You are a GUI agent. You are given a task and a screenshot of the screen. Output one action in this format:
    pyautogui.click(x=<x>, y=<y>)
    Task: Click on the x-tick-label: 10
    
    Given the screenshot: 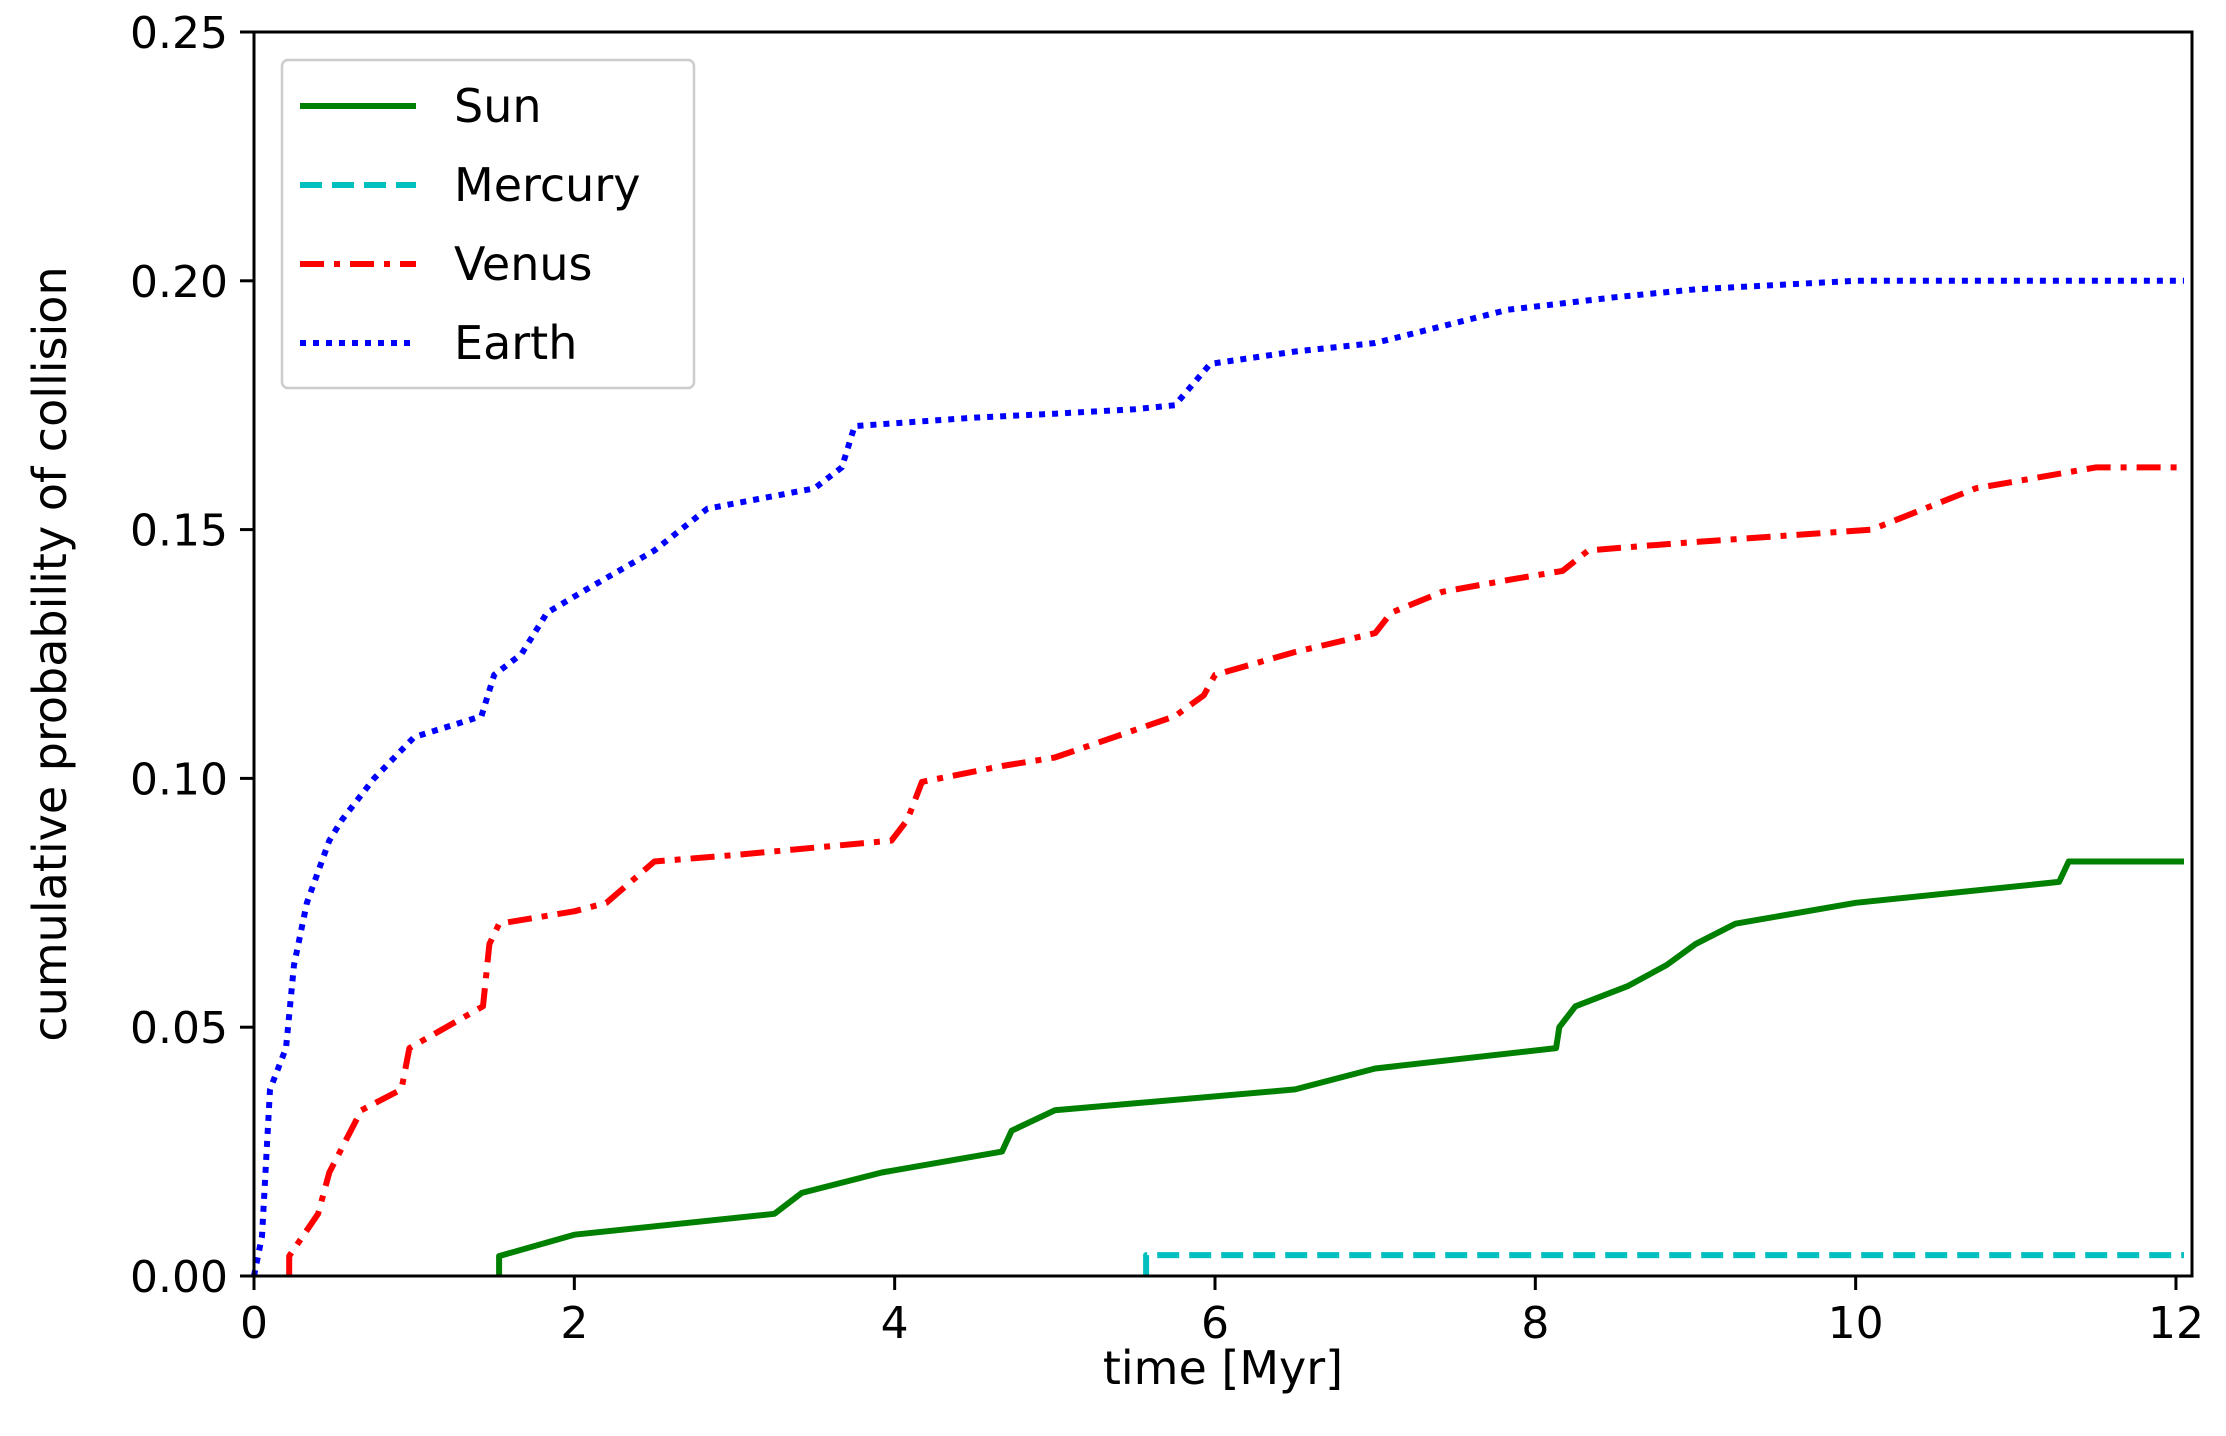 What is the action you would take?
    pyautogui.click(x=1856, y=1323)
    